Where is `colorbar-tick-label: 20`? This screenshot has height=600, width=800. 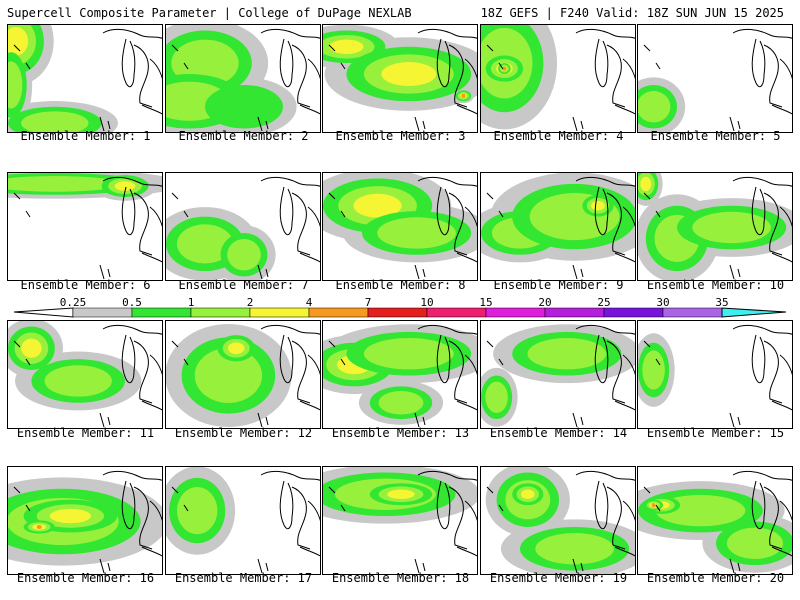
colorbar-tick-label: 20 is located at coordinates (545, 302).